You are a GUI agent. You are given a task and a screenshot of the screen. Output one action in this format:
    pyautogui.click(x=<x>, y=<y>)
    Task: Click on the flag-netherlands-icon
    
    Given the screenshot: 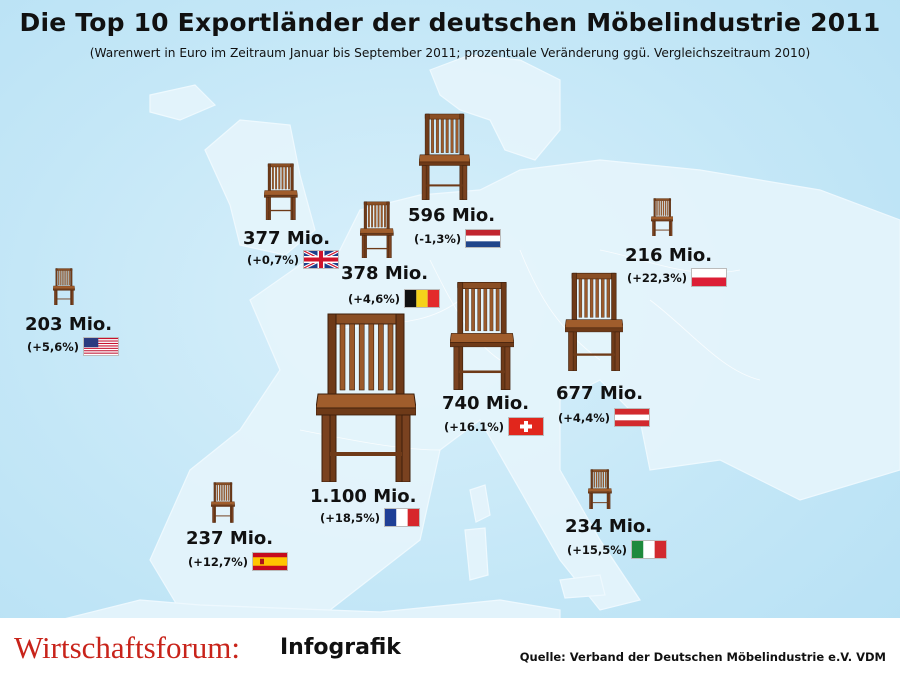 What is the action you would take?
    pyautogui.click(x=483, y=238)
    